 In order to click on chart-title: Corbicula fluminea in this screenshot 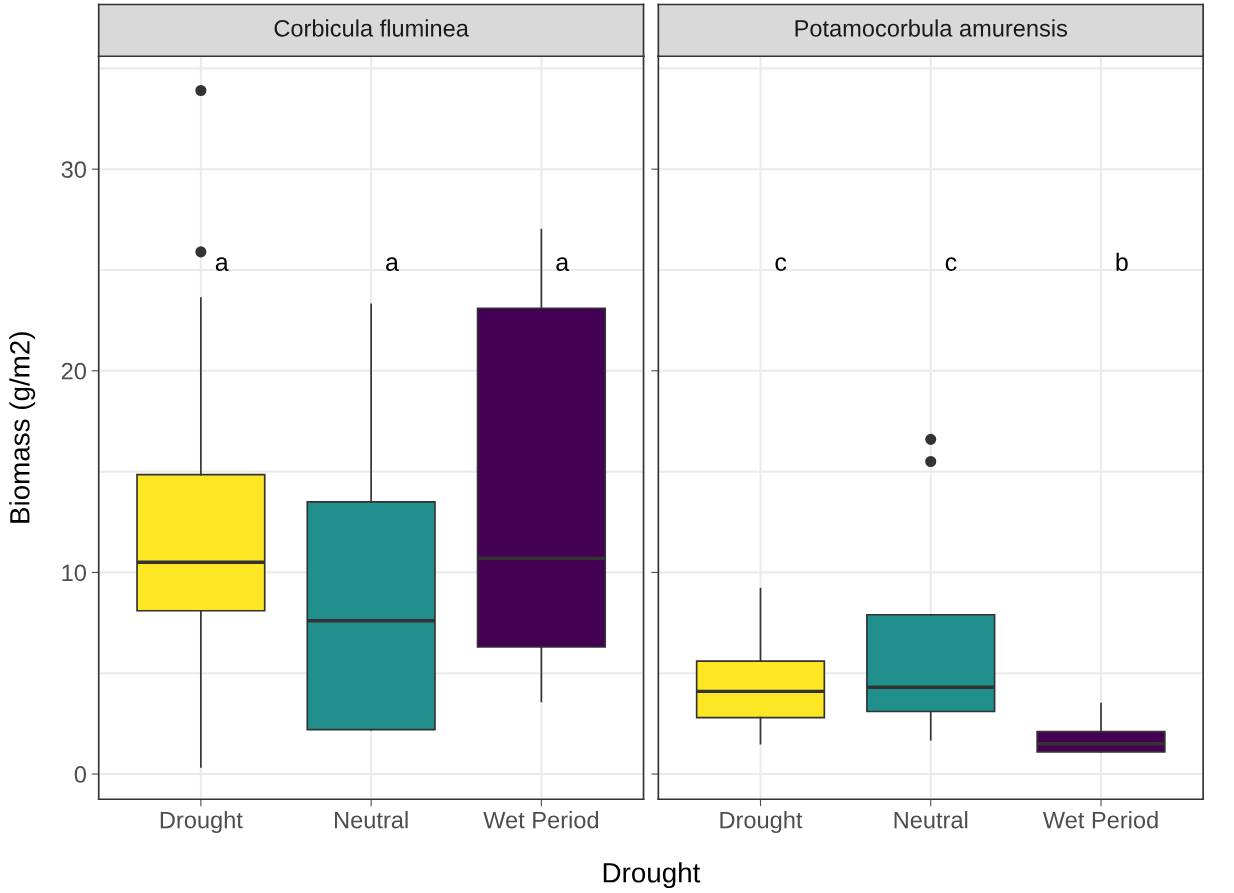, I will do `click(371, 28)`.